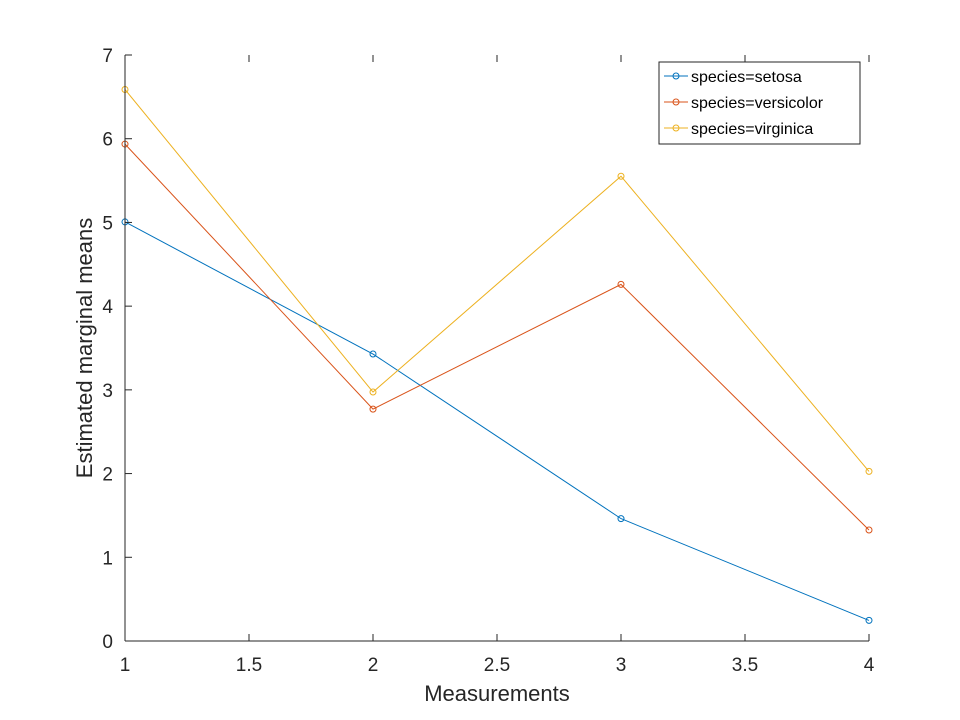 The width and height of the screenshot is (960, 720). I want to click on y-tick-label: 5, so click(107, 223).